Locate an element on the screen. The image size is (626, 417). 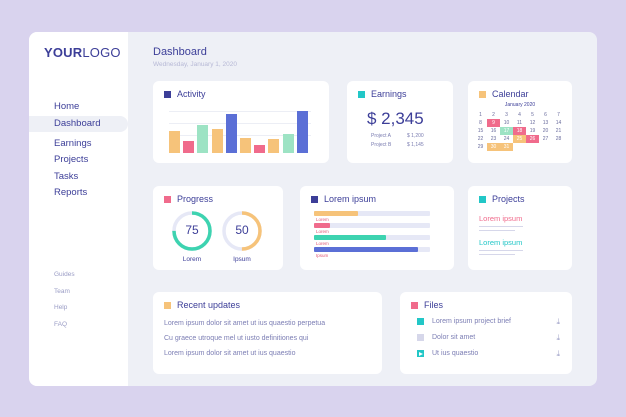
calendar-day: 23 is located at coordinates (493, 139).